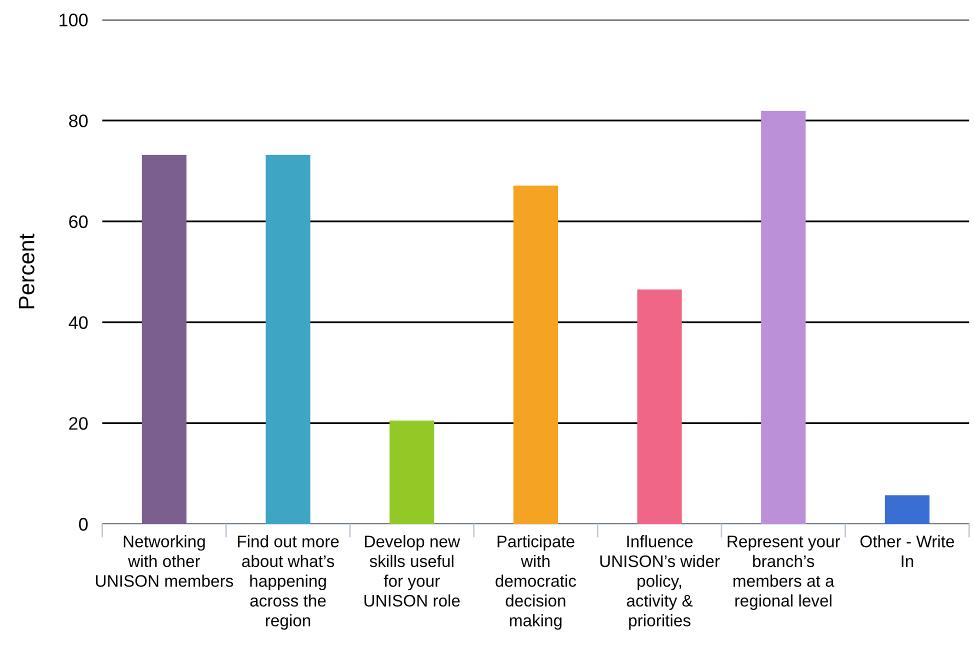 The height and width of the screenshot is (655, 974). Describe the element at coordinates (536, 582) in the screenshot. I see `x-tick-label: Participate with democratic decision making` at that location.